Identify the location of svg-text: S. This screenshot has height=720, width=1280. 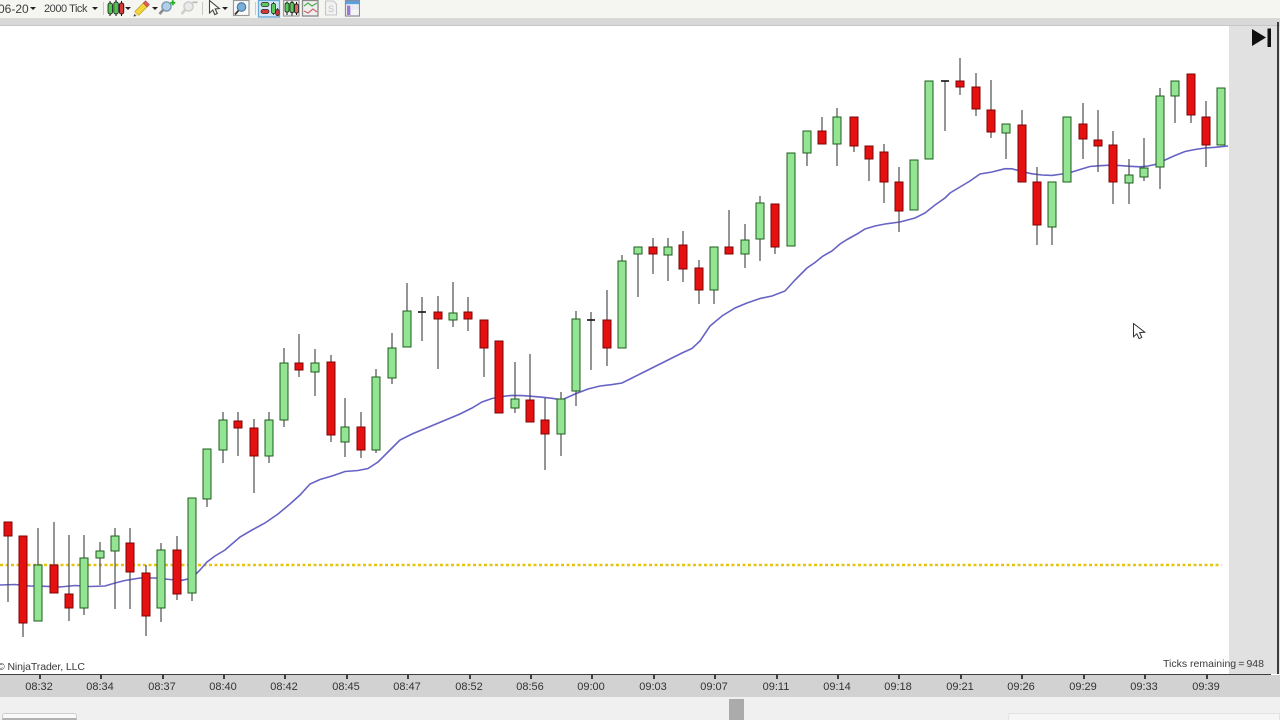
(331, 9).